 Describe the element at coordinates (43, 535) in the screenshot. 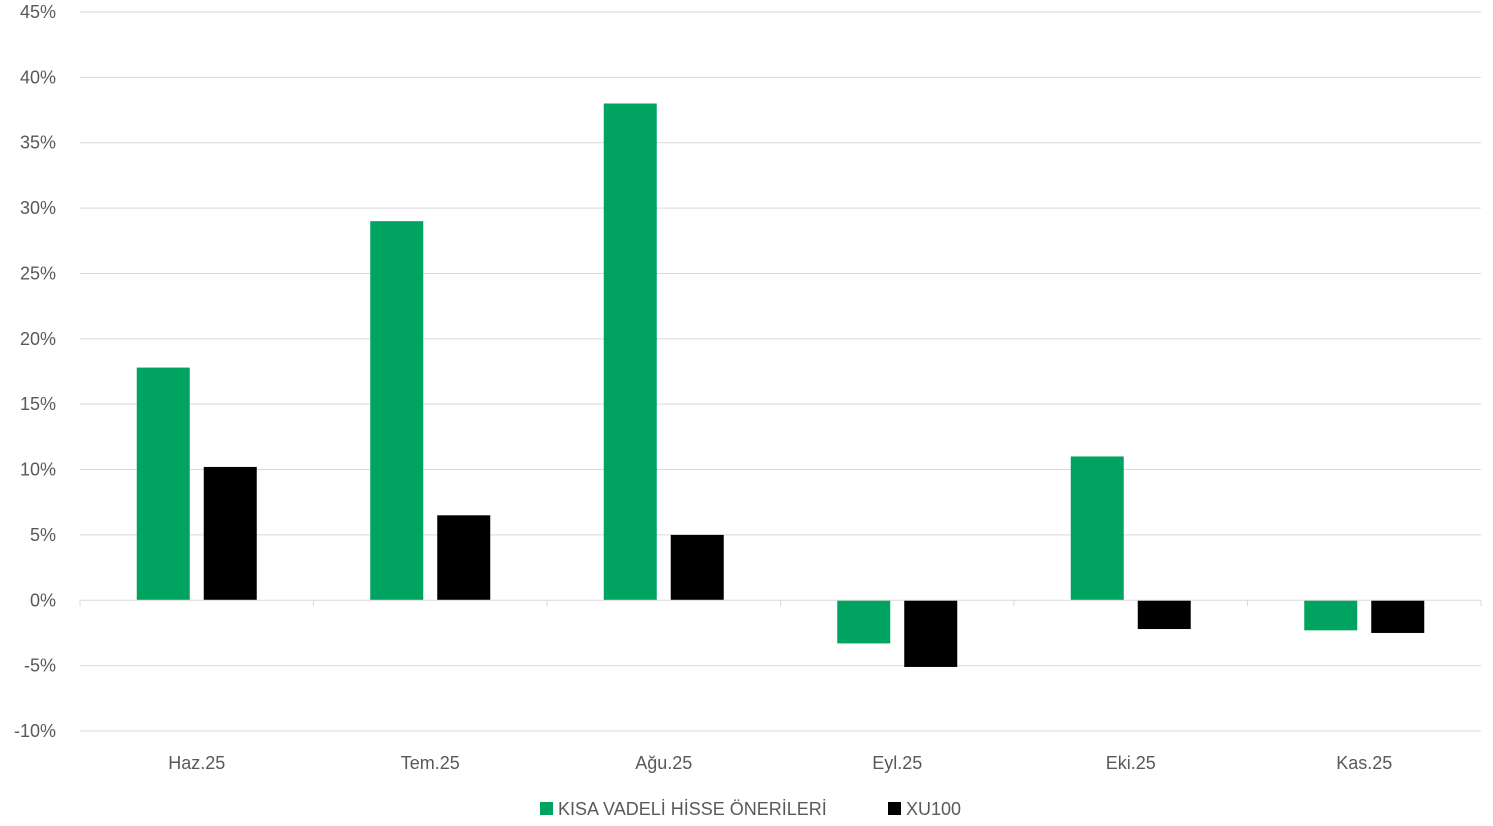

I see `y-tick-label: 5%` at that location.